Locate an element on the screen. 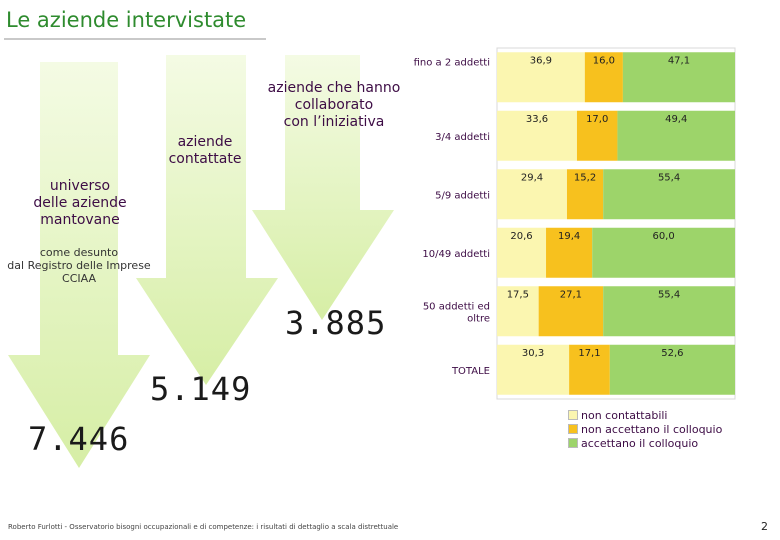 Image resolution: width=780 pixels, height=540 pixels. value-label-50-addetti-ed-oltre-non-contattabili: 17,5 is located at coordinates (518, 294).